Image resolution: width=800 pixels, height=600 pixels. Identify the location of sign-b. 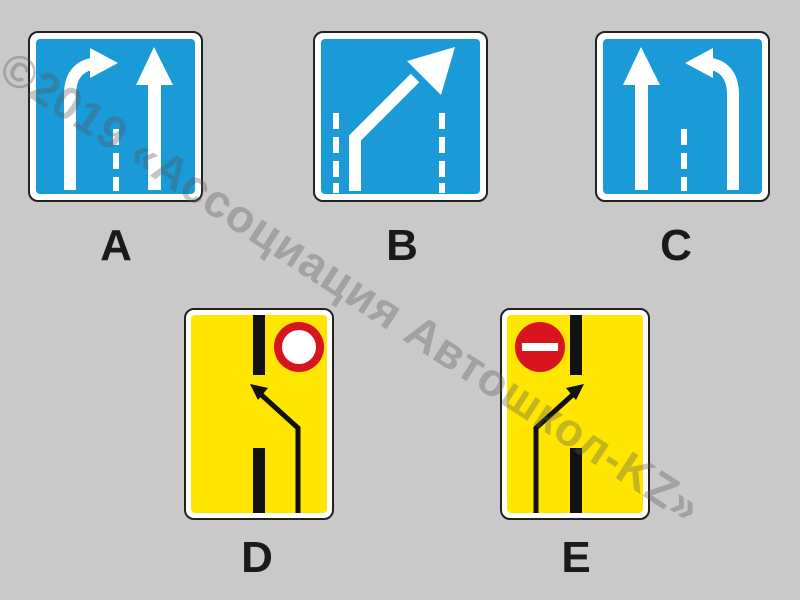
(400, 116).